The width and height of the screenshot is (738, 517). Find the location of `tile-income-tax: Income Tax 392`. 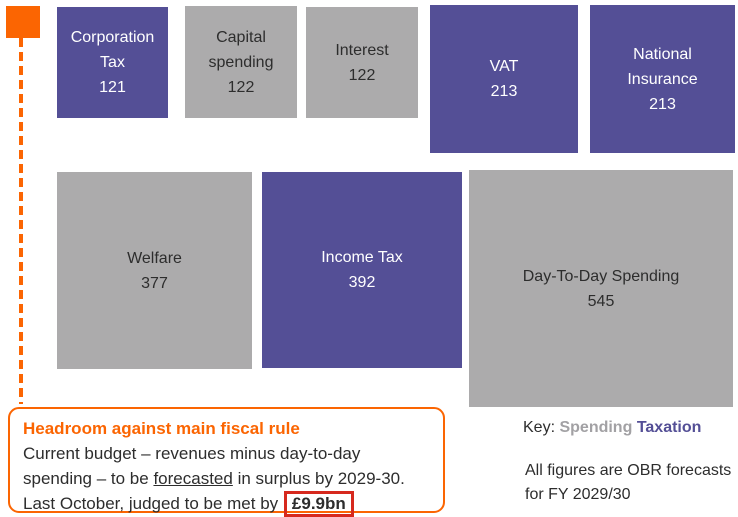

tile-income-tax: Income Tax 392 is located at coordinates (362, 270).